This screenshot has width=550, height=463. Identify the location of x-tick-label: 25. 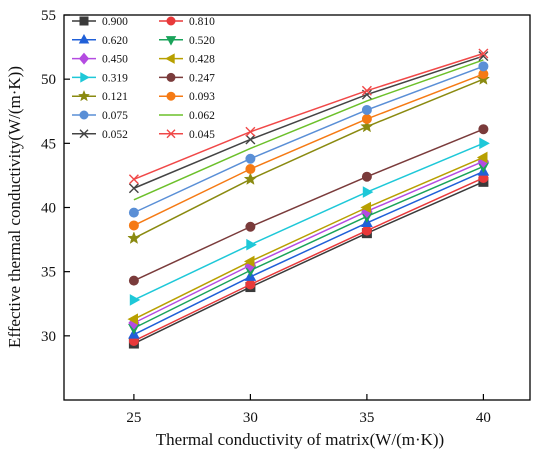
(133, 418).